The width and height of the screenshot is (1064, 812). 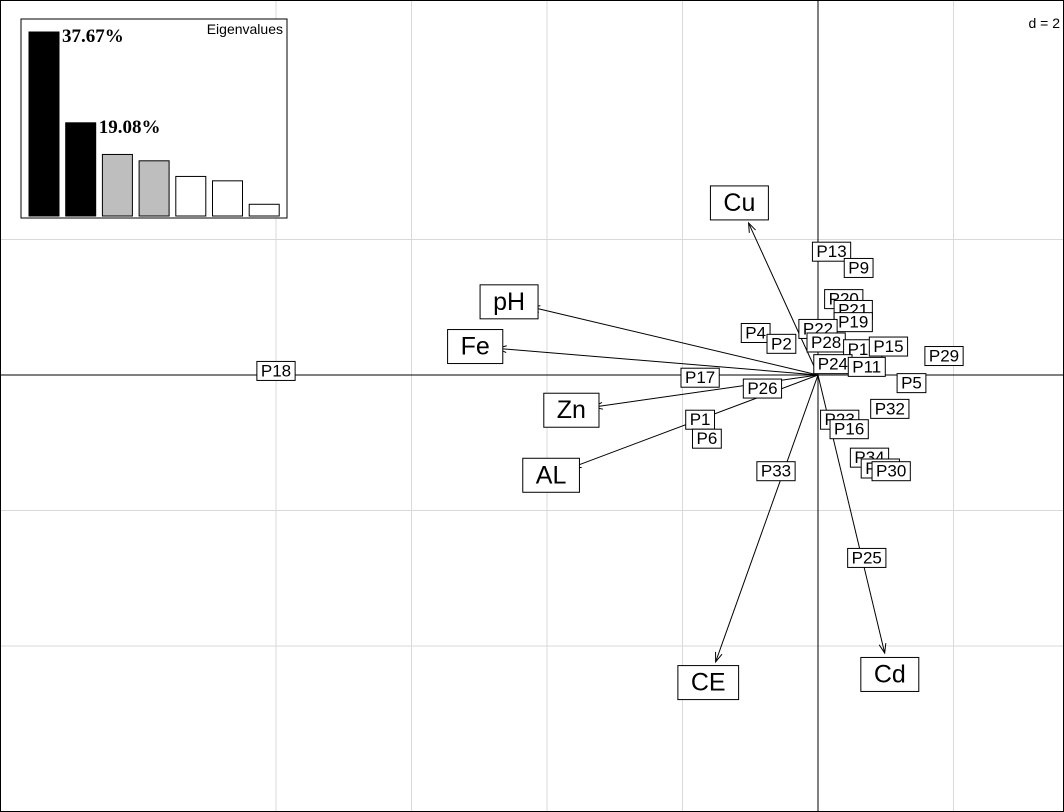 I want to click on svg-text: P5, so click(x=911, y=383).